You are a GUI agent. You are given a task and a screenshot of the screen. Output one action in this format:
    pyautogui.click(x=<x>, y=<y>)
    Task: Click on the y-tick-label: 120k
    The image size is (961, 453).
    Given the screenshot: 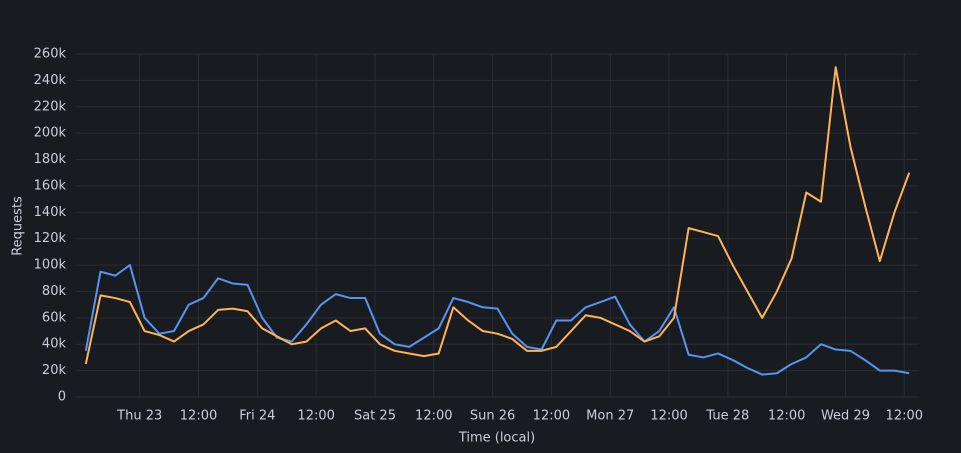 What is the action you would take?
    pyautogui.click(x=50, y=238)
    